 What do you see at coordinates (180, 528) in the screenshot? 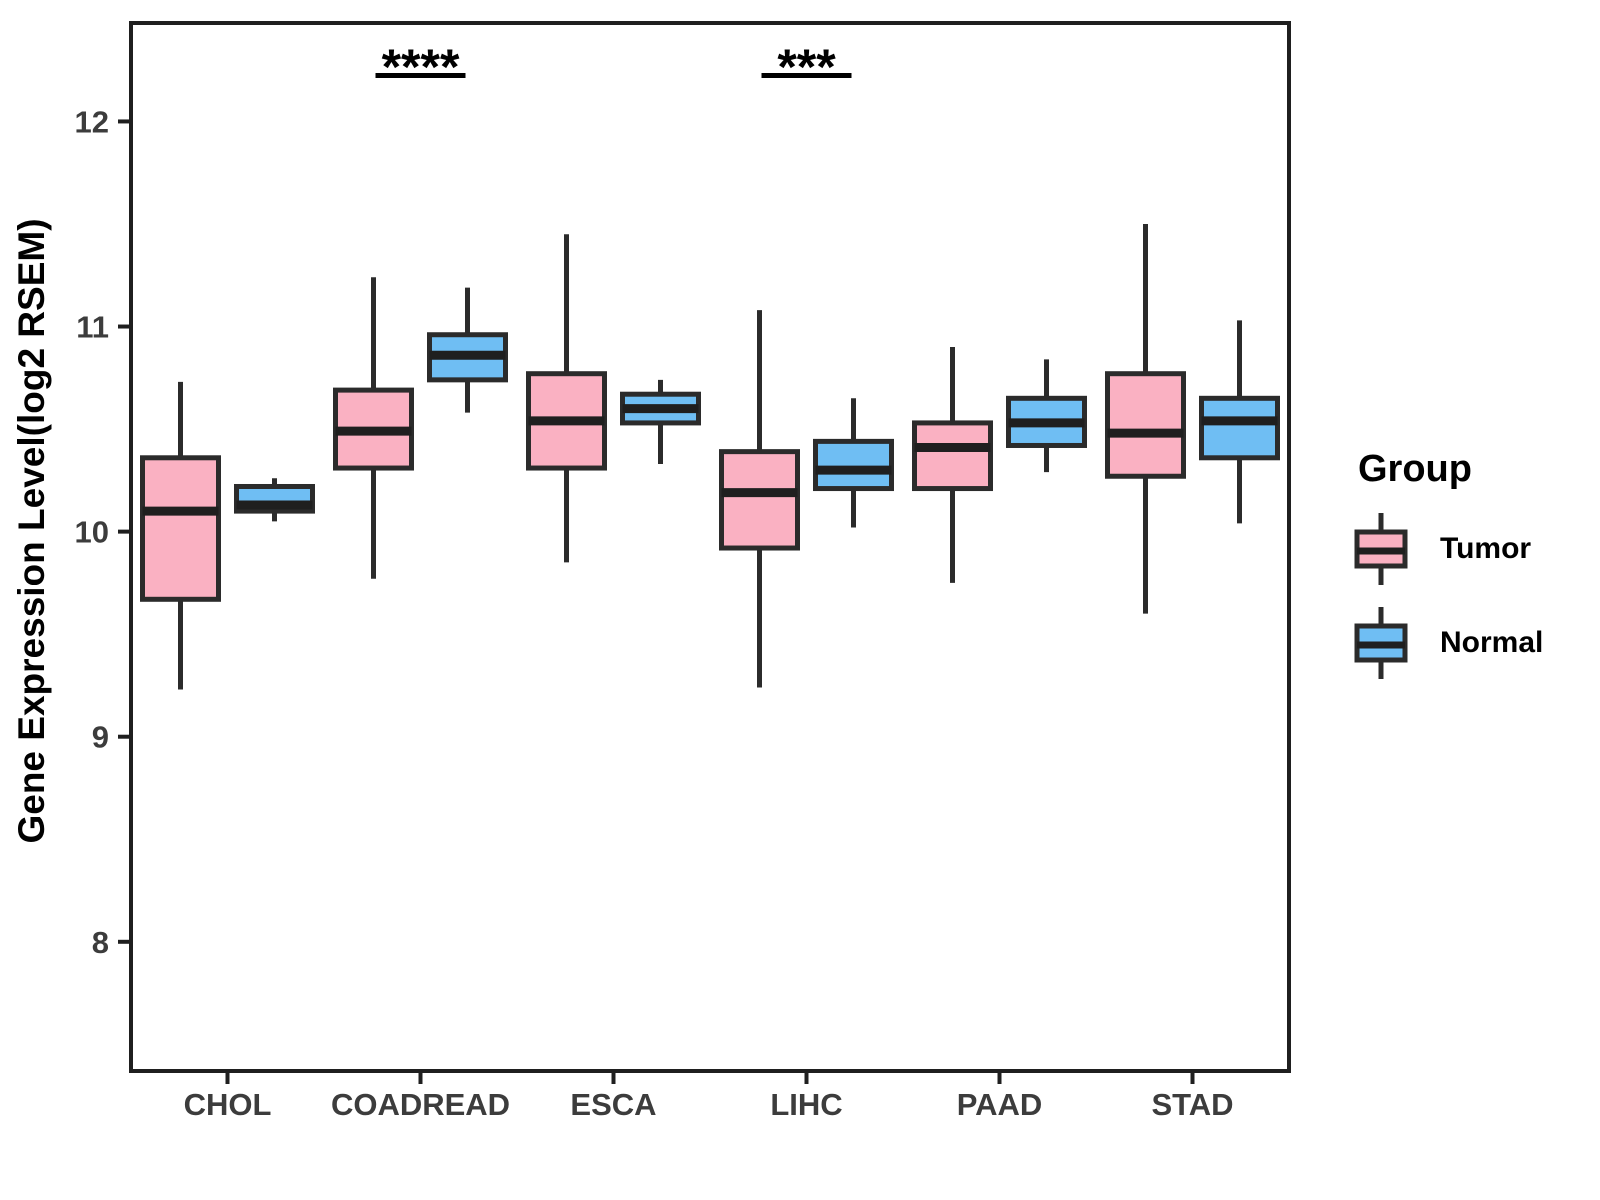
I see `box-chol-tumor` at bounding box center [180, 528].